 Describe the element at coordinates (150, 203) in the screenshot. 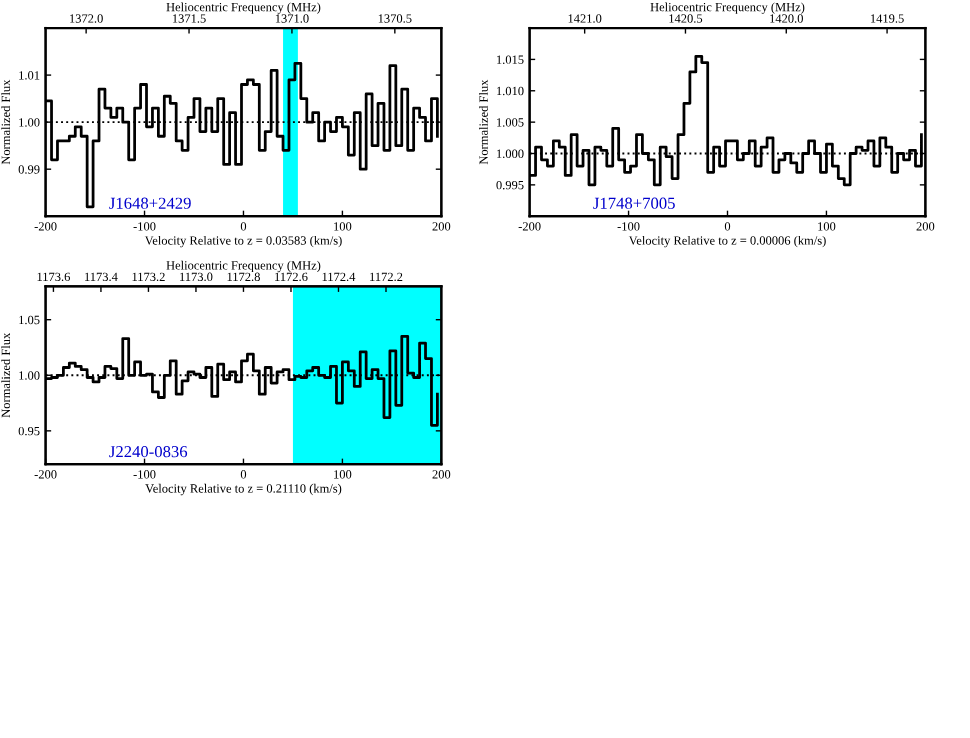

I see `annotation: J1648+2429` at that location.